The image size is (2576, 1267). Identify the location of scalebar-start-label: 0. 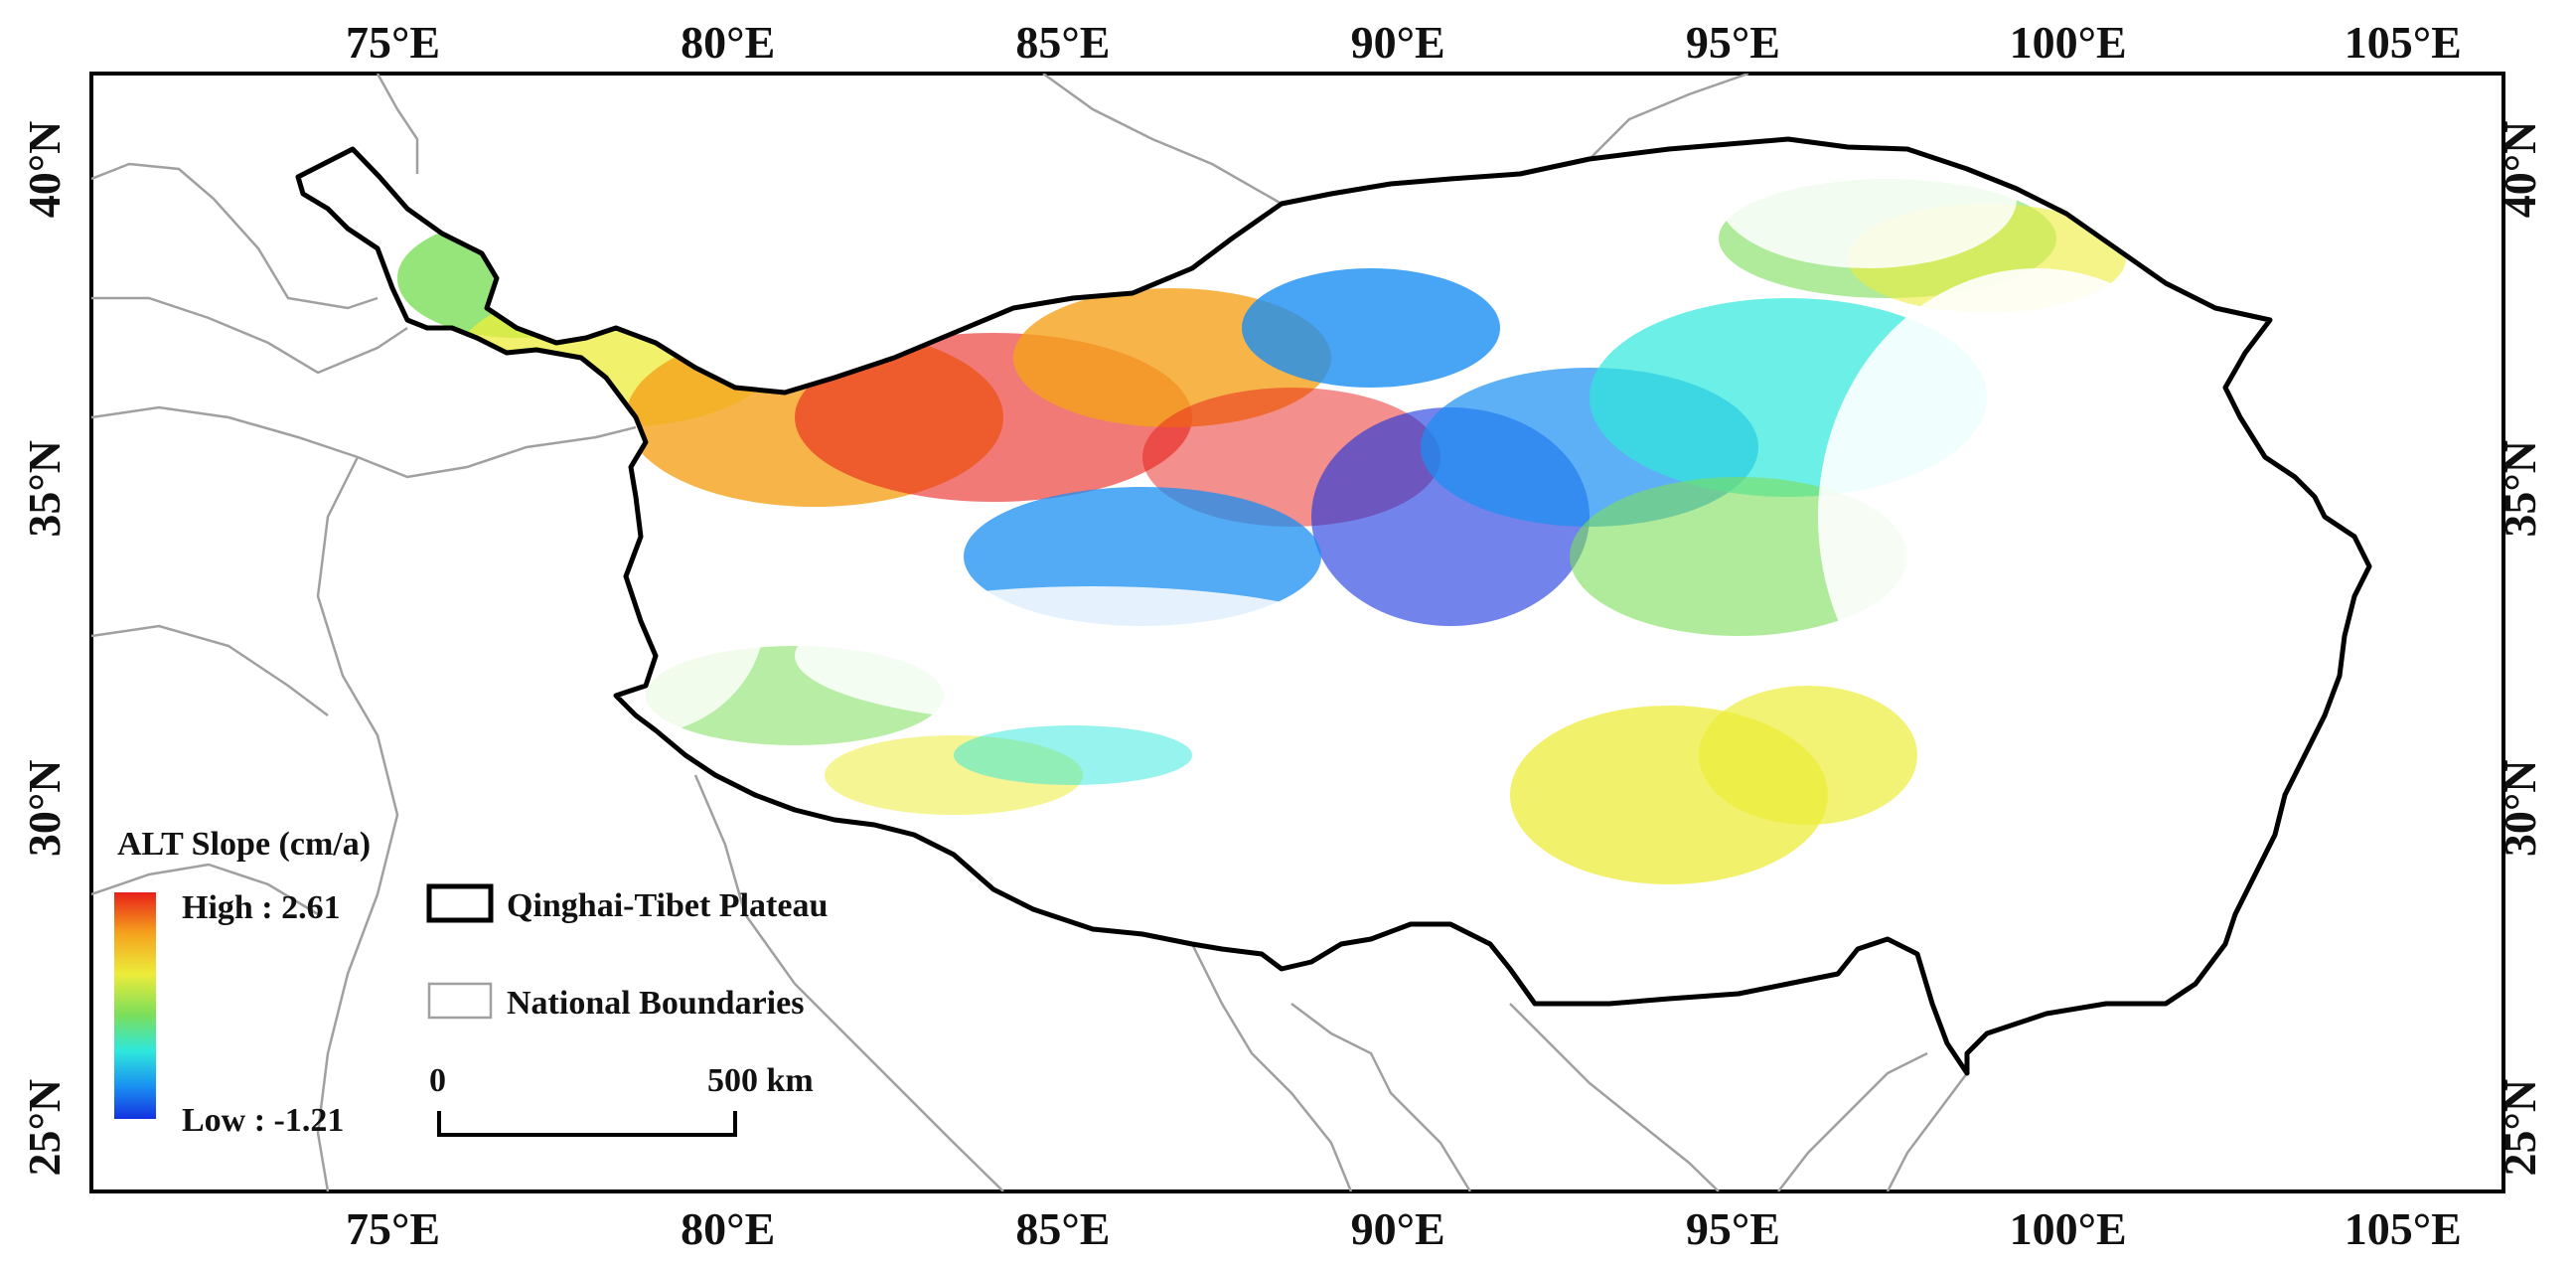
(437, 1080).